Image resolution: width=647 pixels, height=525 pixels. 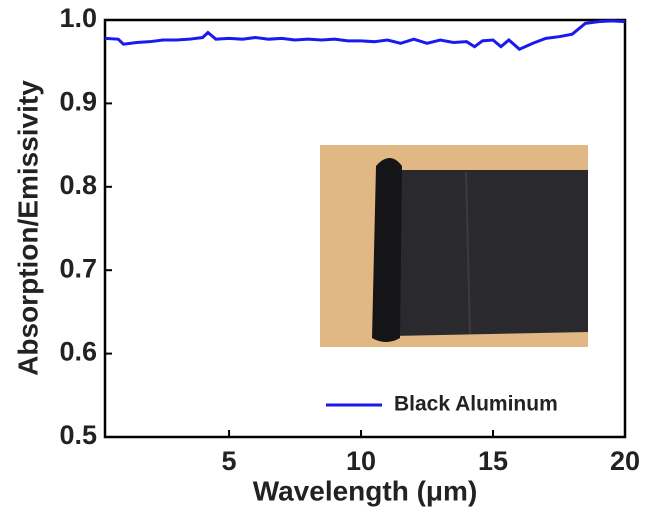 What do you see at coordinates (78, 435) in the screenshot?
I see `y-tick-label: 0.5` at bounding box center [78, 435].